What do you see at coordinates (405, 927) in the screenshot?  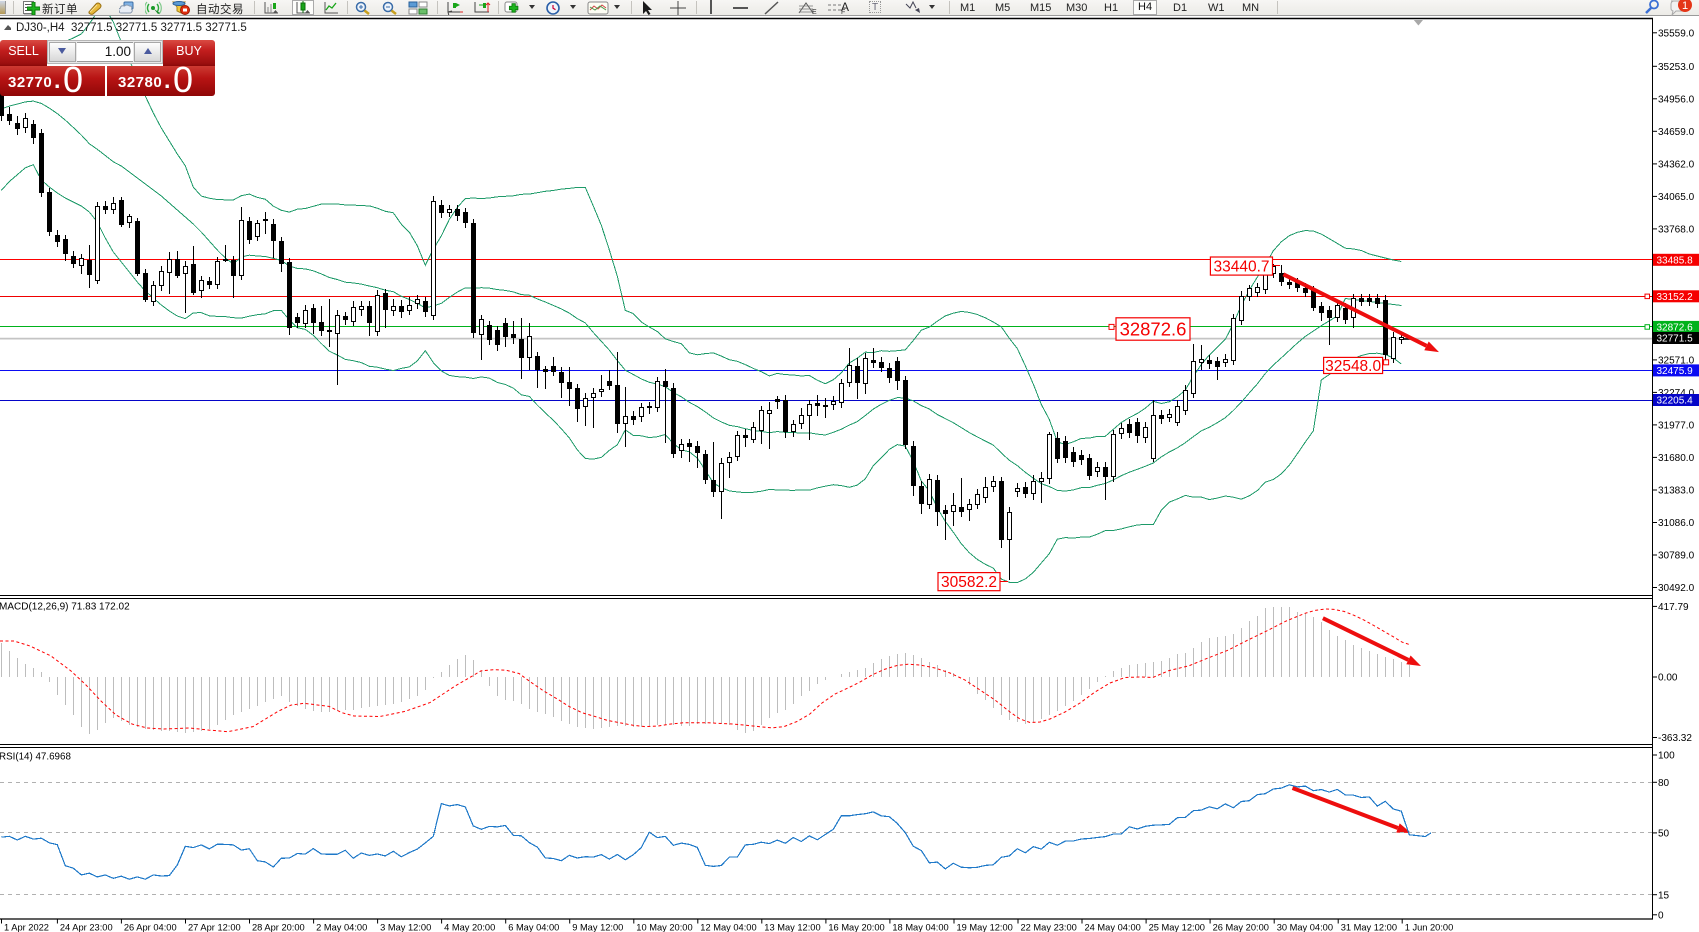 I see `svg-text: 3 May 12:00` at bounding box center [405, 927].